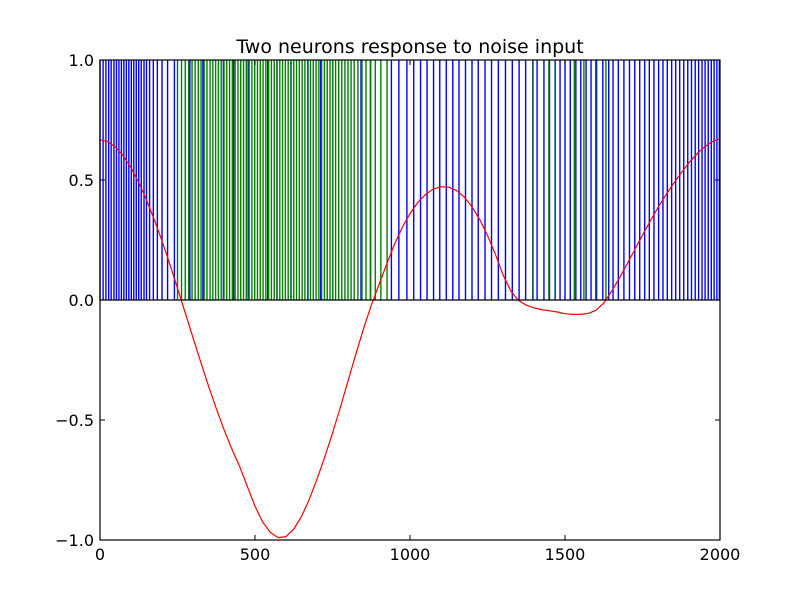 The width and height of the screenshot is (800, 600). What do you see at coordinates (100, 554) in the screenshot?
I see `x-tick-label-0: 0` at bounding box center [100, 554].